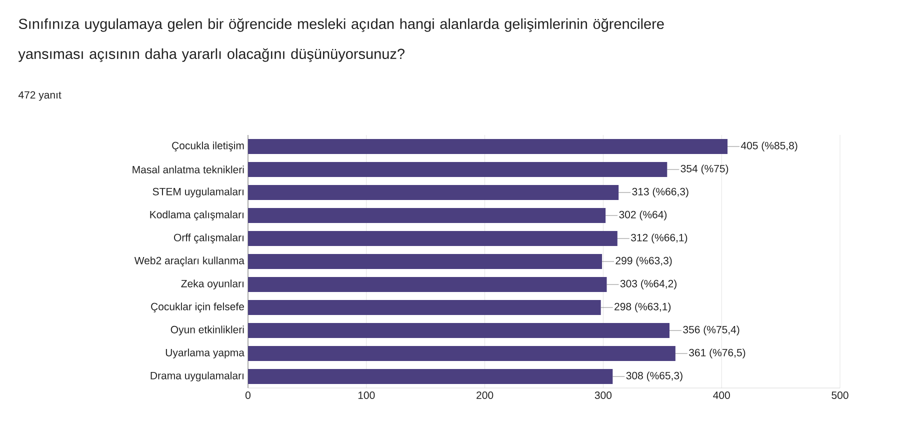  What do you see at coordinates (188, 170) in the screenshot?
I see `y-tick-label: Masal anlatma teknikleri` at bounding box center [188, 170].